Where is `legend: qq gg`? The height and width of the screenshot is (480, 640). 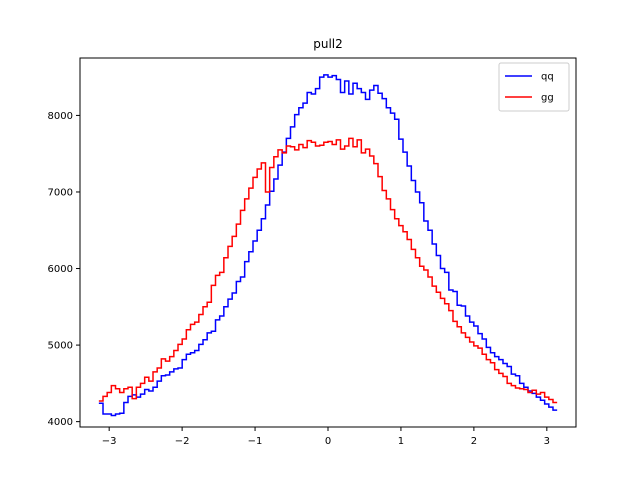 legend: qq gg is located at coordinates (534, 87).